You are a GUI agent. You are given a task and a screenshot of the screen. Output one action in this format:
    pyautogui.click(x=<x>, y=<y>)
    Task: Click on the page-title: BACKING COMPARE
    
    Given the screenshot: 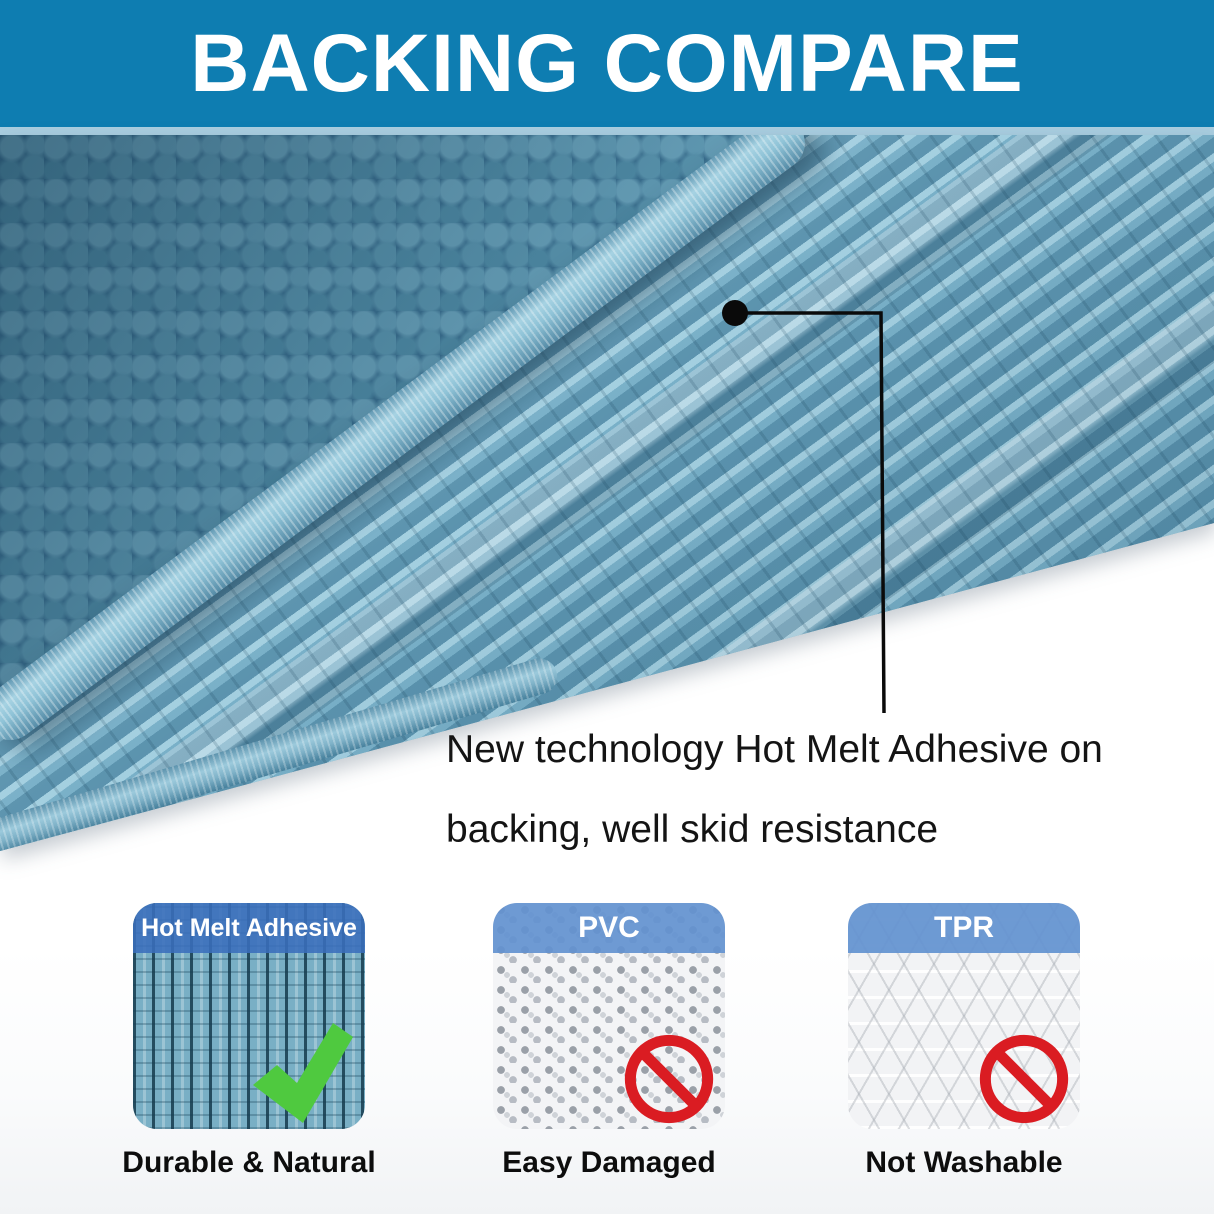 What is the action you would take?
    pyautogui.click(x=607, y=63)
    